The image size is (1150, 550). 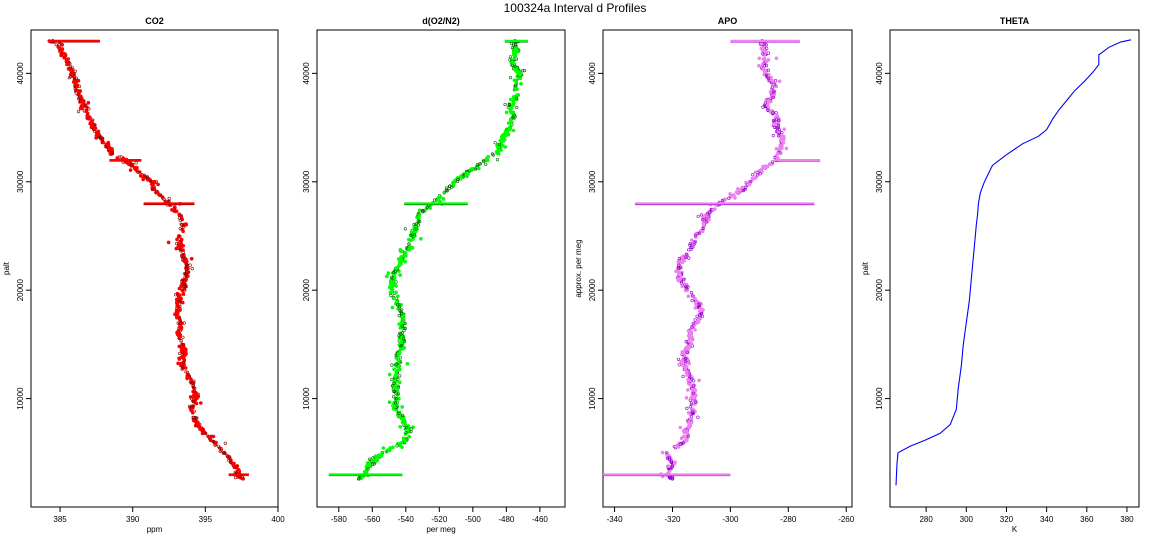 I want to click on x-tick-label: 360, so click(x=1087, y=519).